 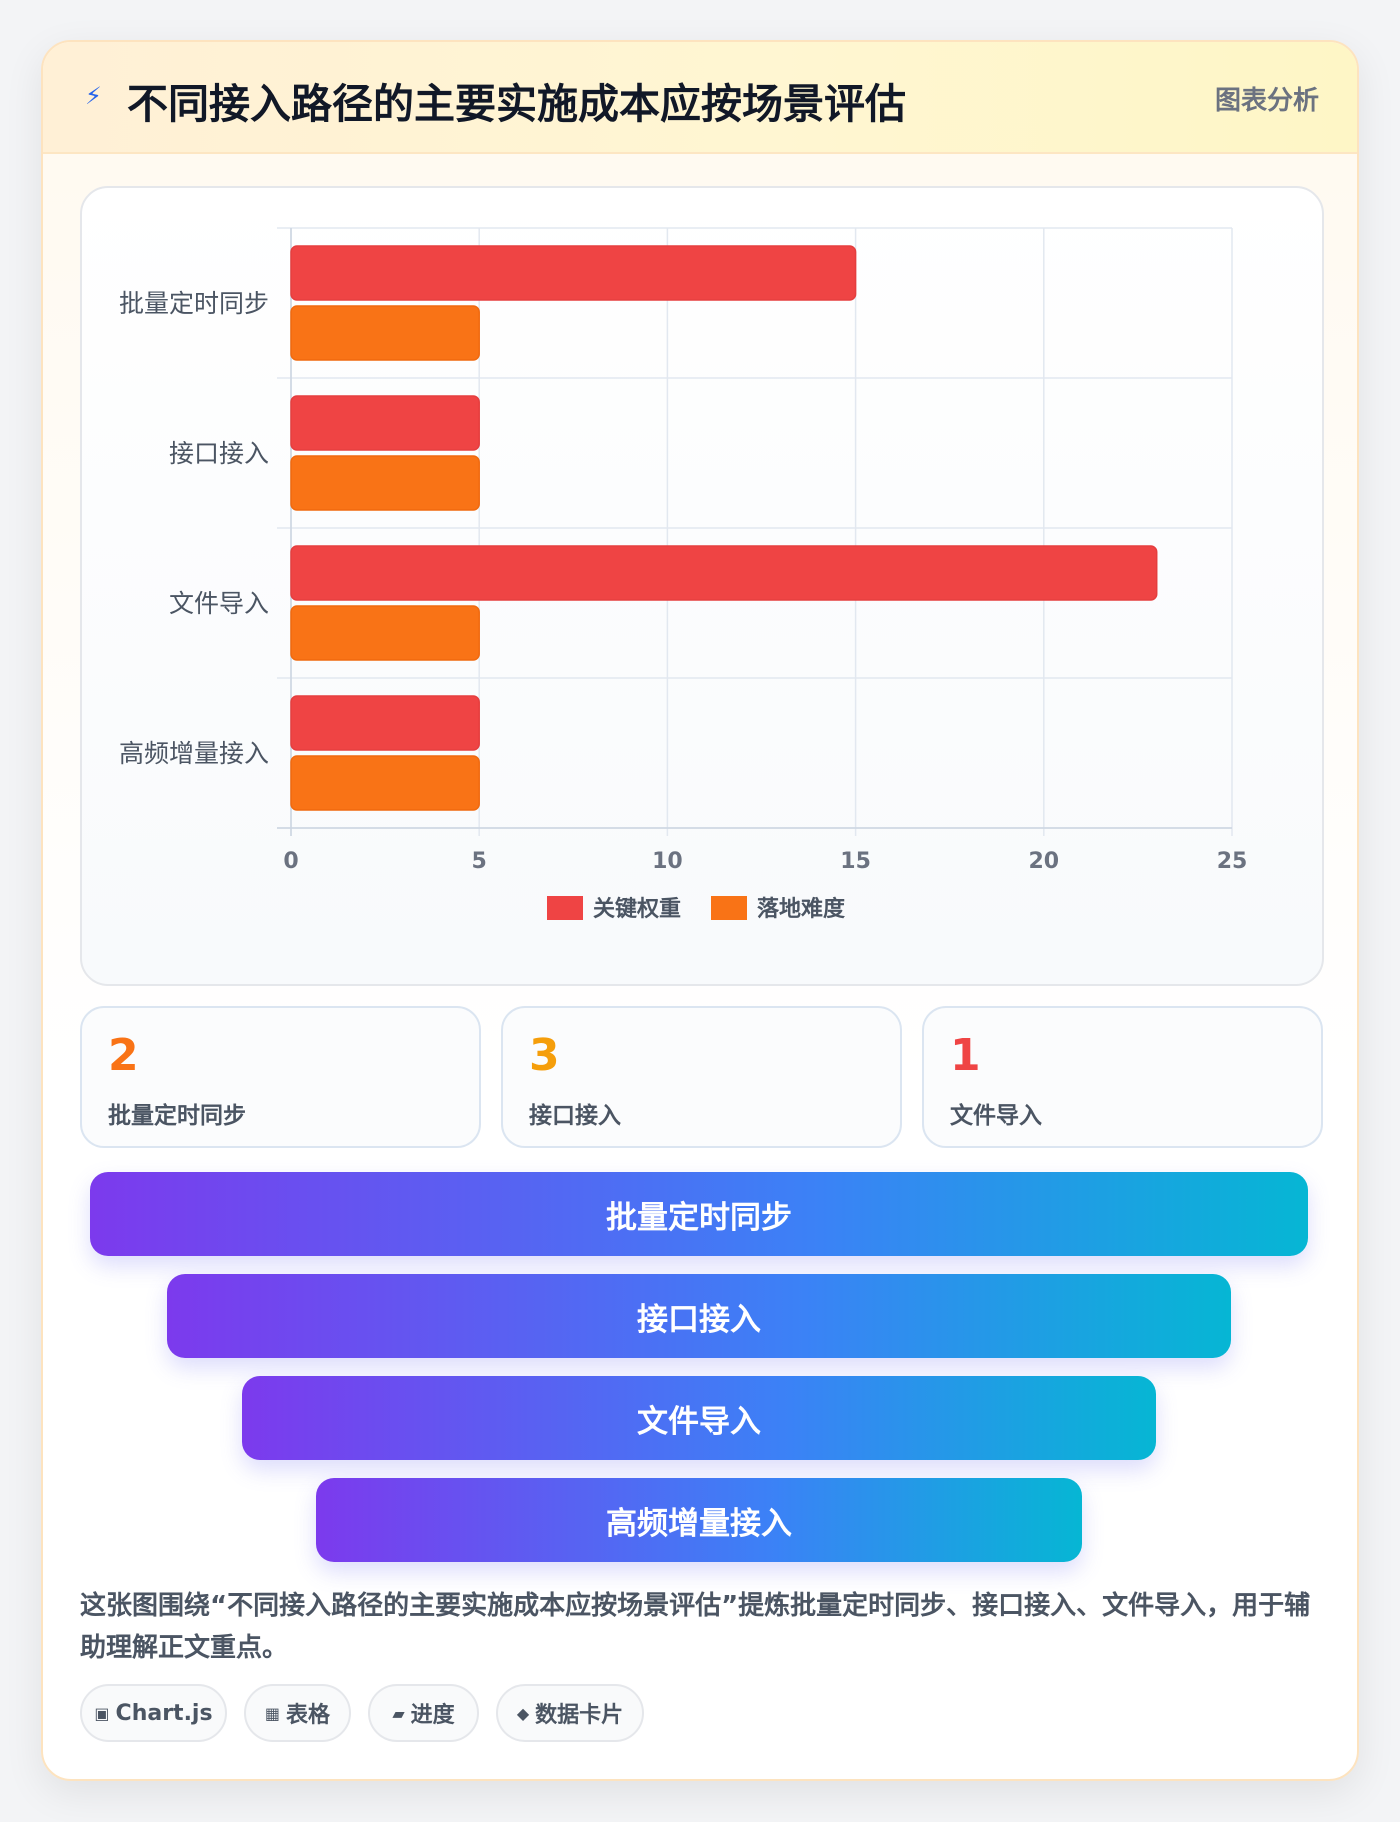 What do you see at coordinates (290, 861) in the screenshot?
I see `x-tick-label: 0` at bounding box center [290, 861].